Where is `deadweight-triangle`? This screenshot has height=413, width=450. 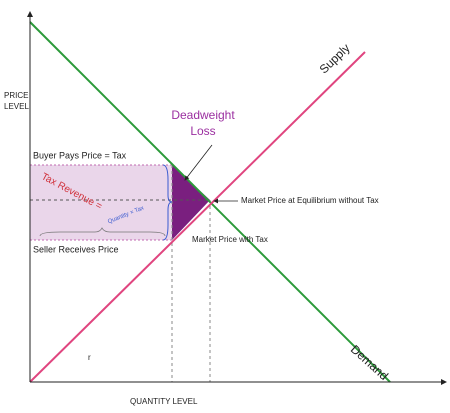 deadweight-triangle is located at coordinates (191, 202).